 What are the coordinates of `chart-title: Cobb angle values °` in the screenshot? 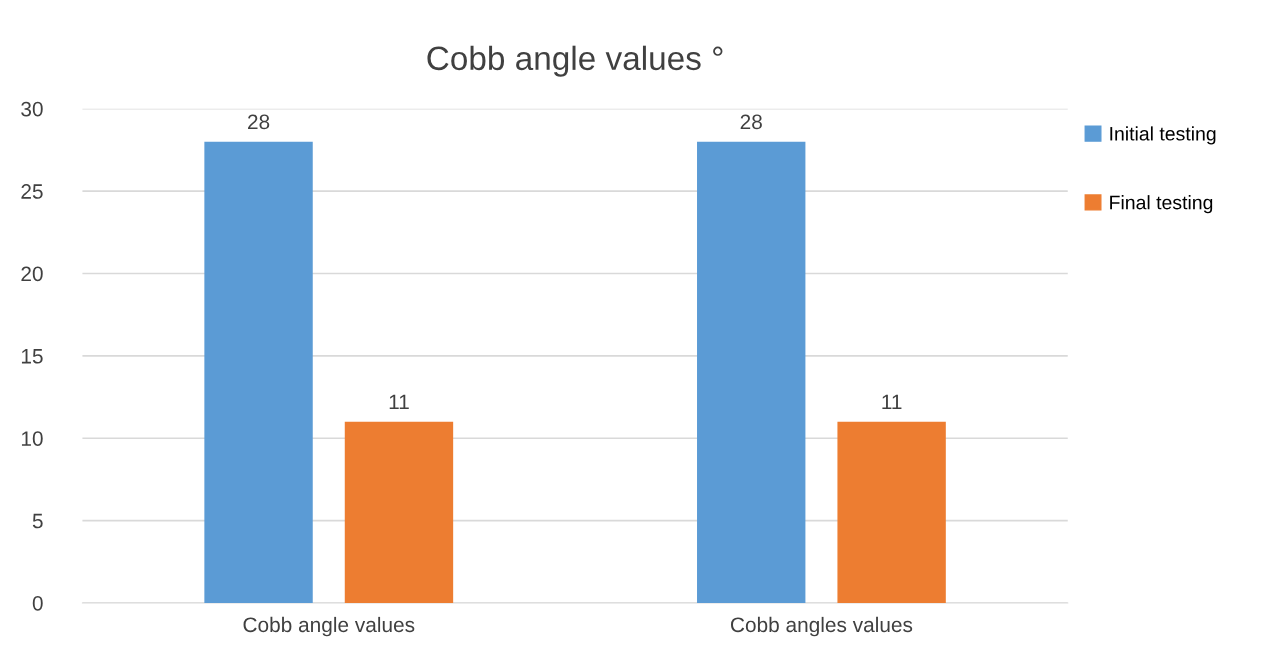 It's located at (575, 61).